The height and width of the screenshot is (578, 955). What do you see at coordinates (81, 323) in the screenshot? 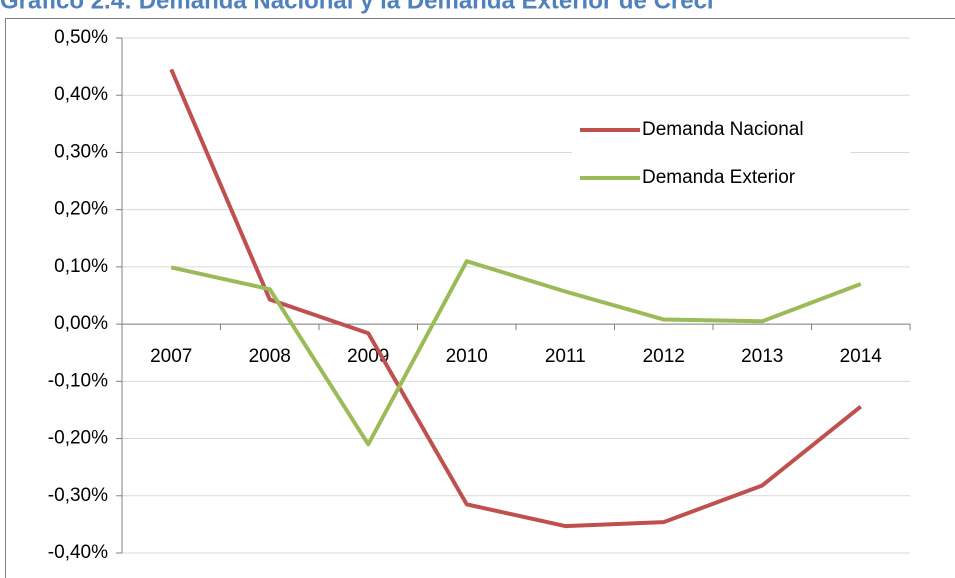
I see `y-tick-label: 0,00%` at bounding box center [81, 323].